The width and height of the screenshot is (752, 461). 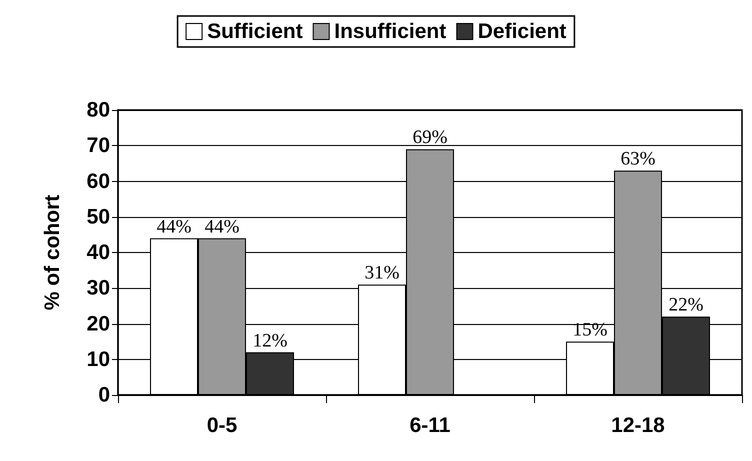 What do you see at coordinates (98, 252) in the screenshot?
I see `y-tick-label: 40` at bounding box center [98, 252].